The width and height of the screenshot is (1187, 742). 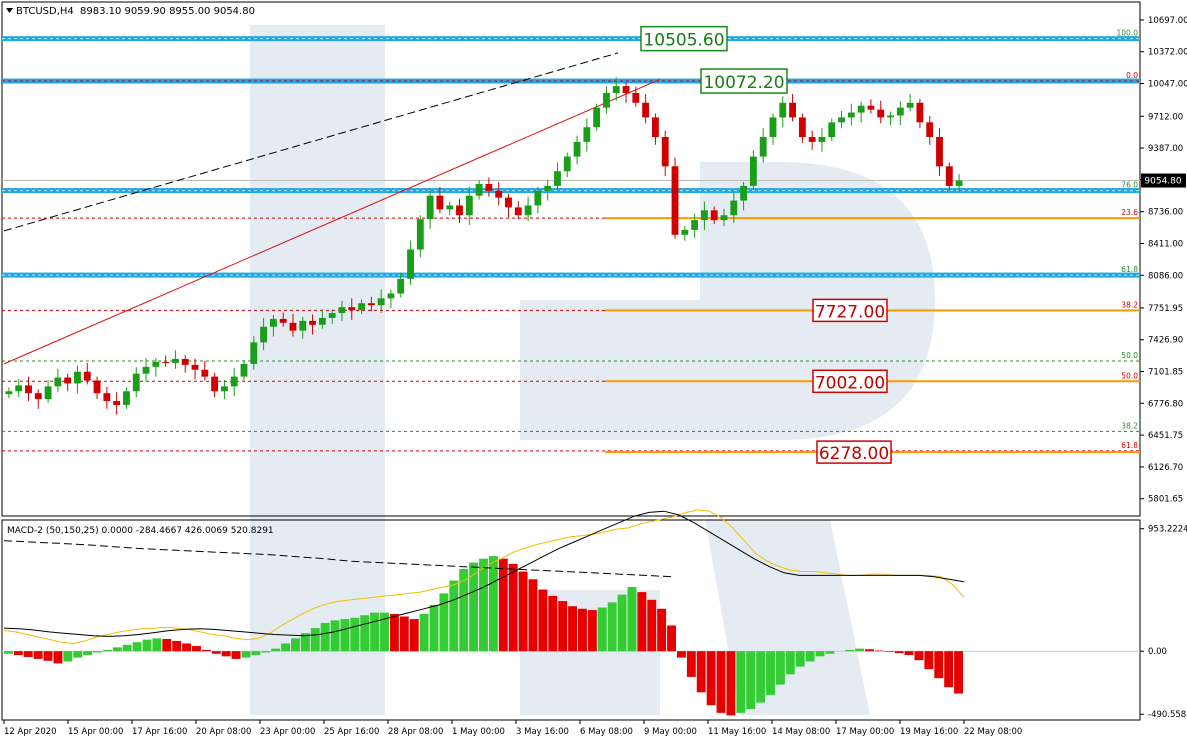 What do you see at coordinates (1129, 185) in the screenshot?
I see `fib-percent-label: 76.0` at bounding box center [1129, 185].